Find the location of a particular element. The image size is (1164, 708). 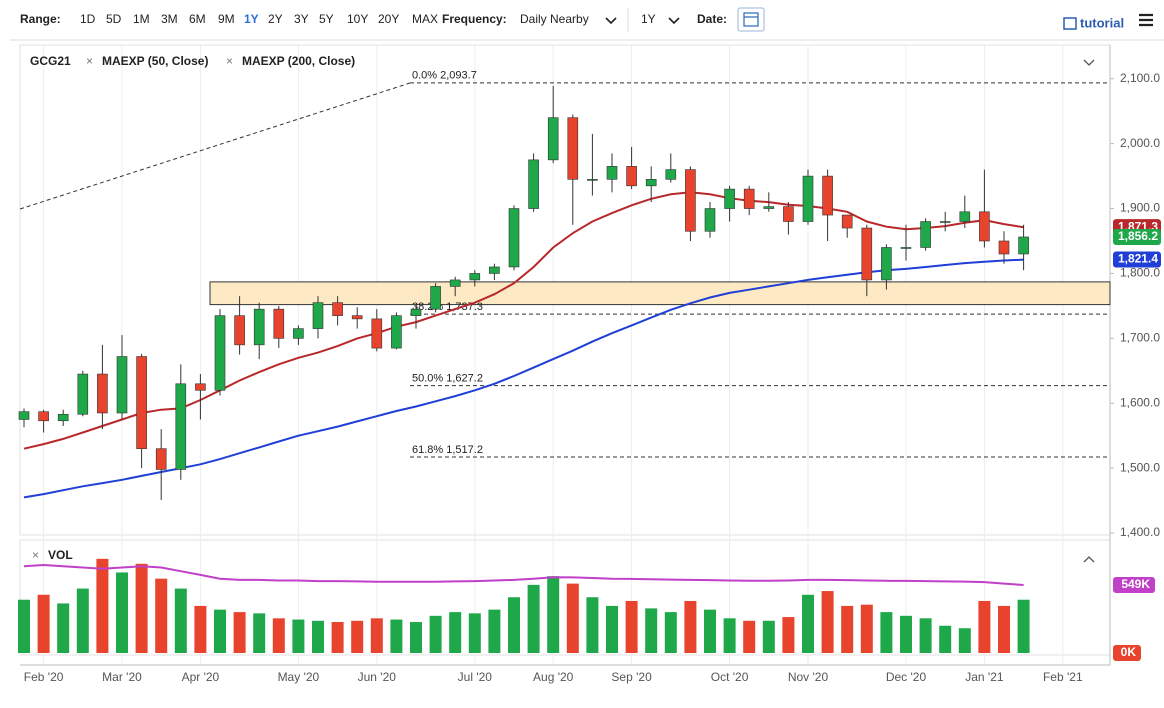

expand-button is located at coordinates (1089, 559).